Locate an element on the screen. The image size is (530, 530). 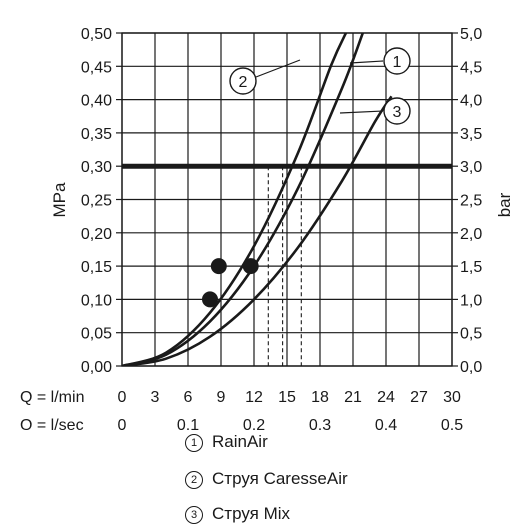
y-axis-label-left: MPa is located at coordinates (59, 200).